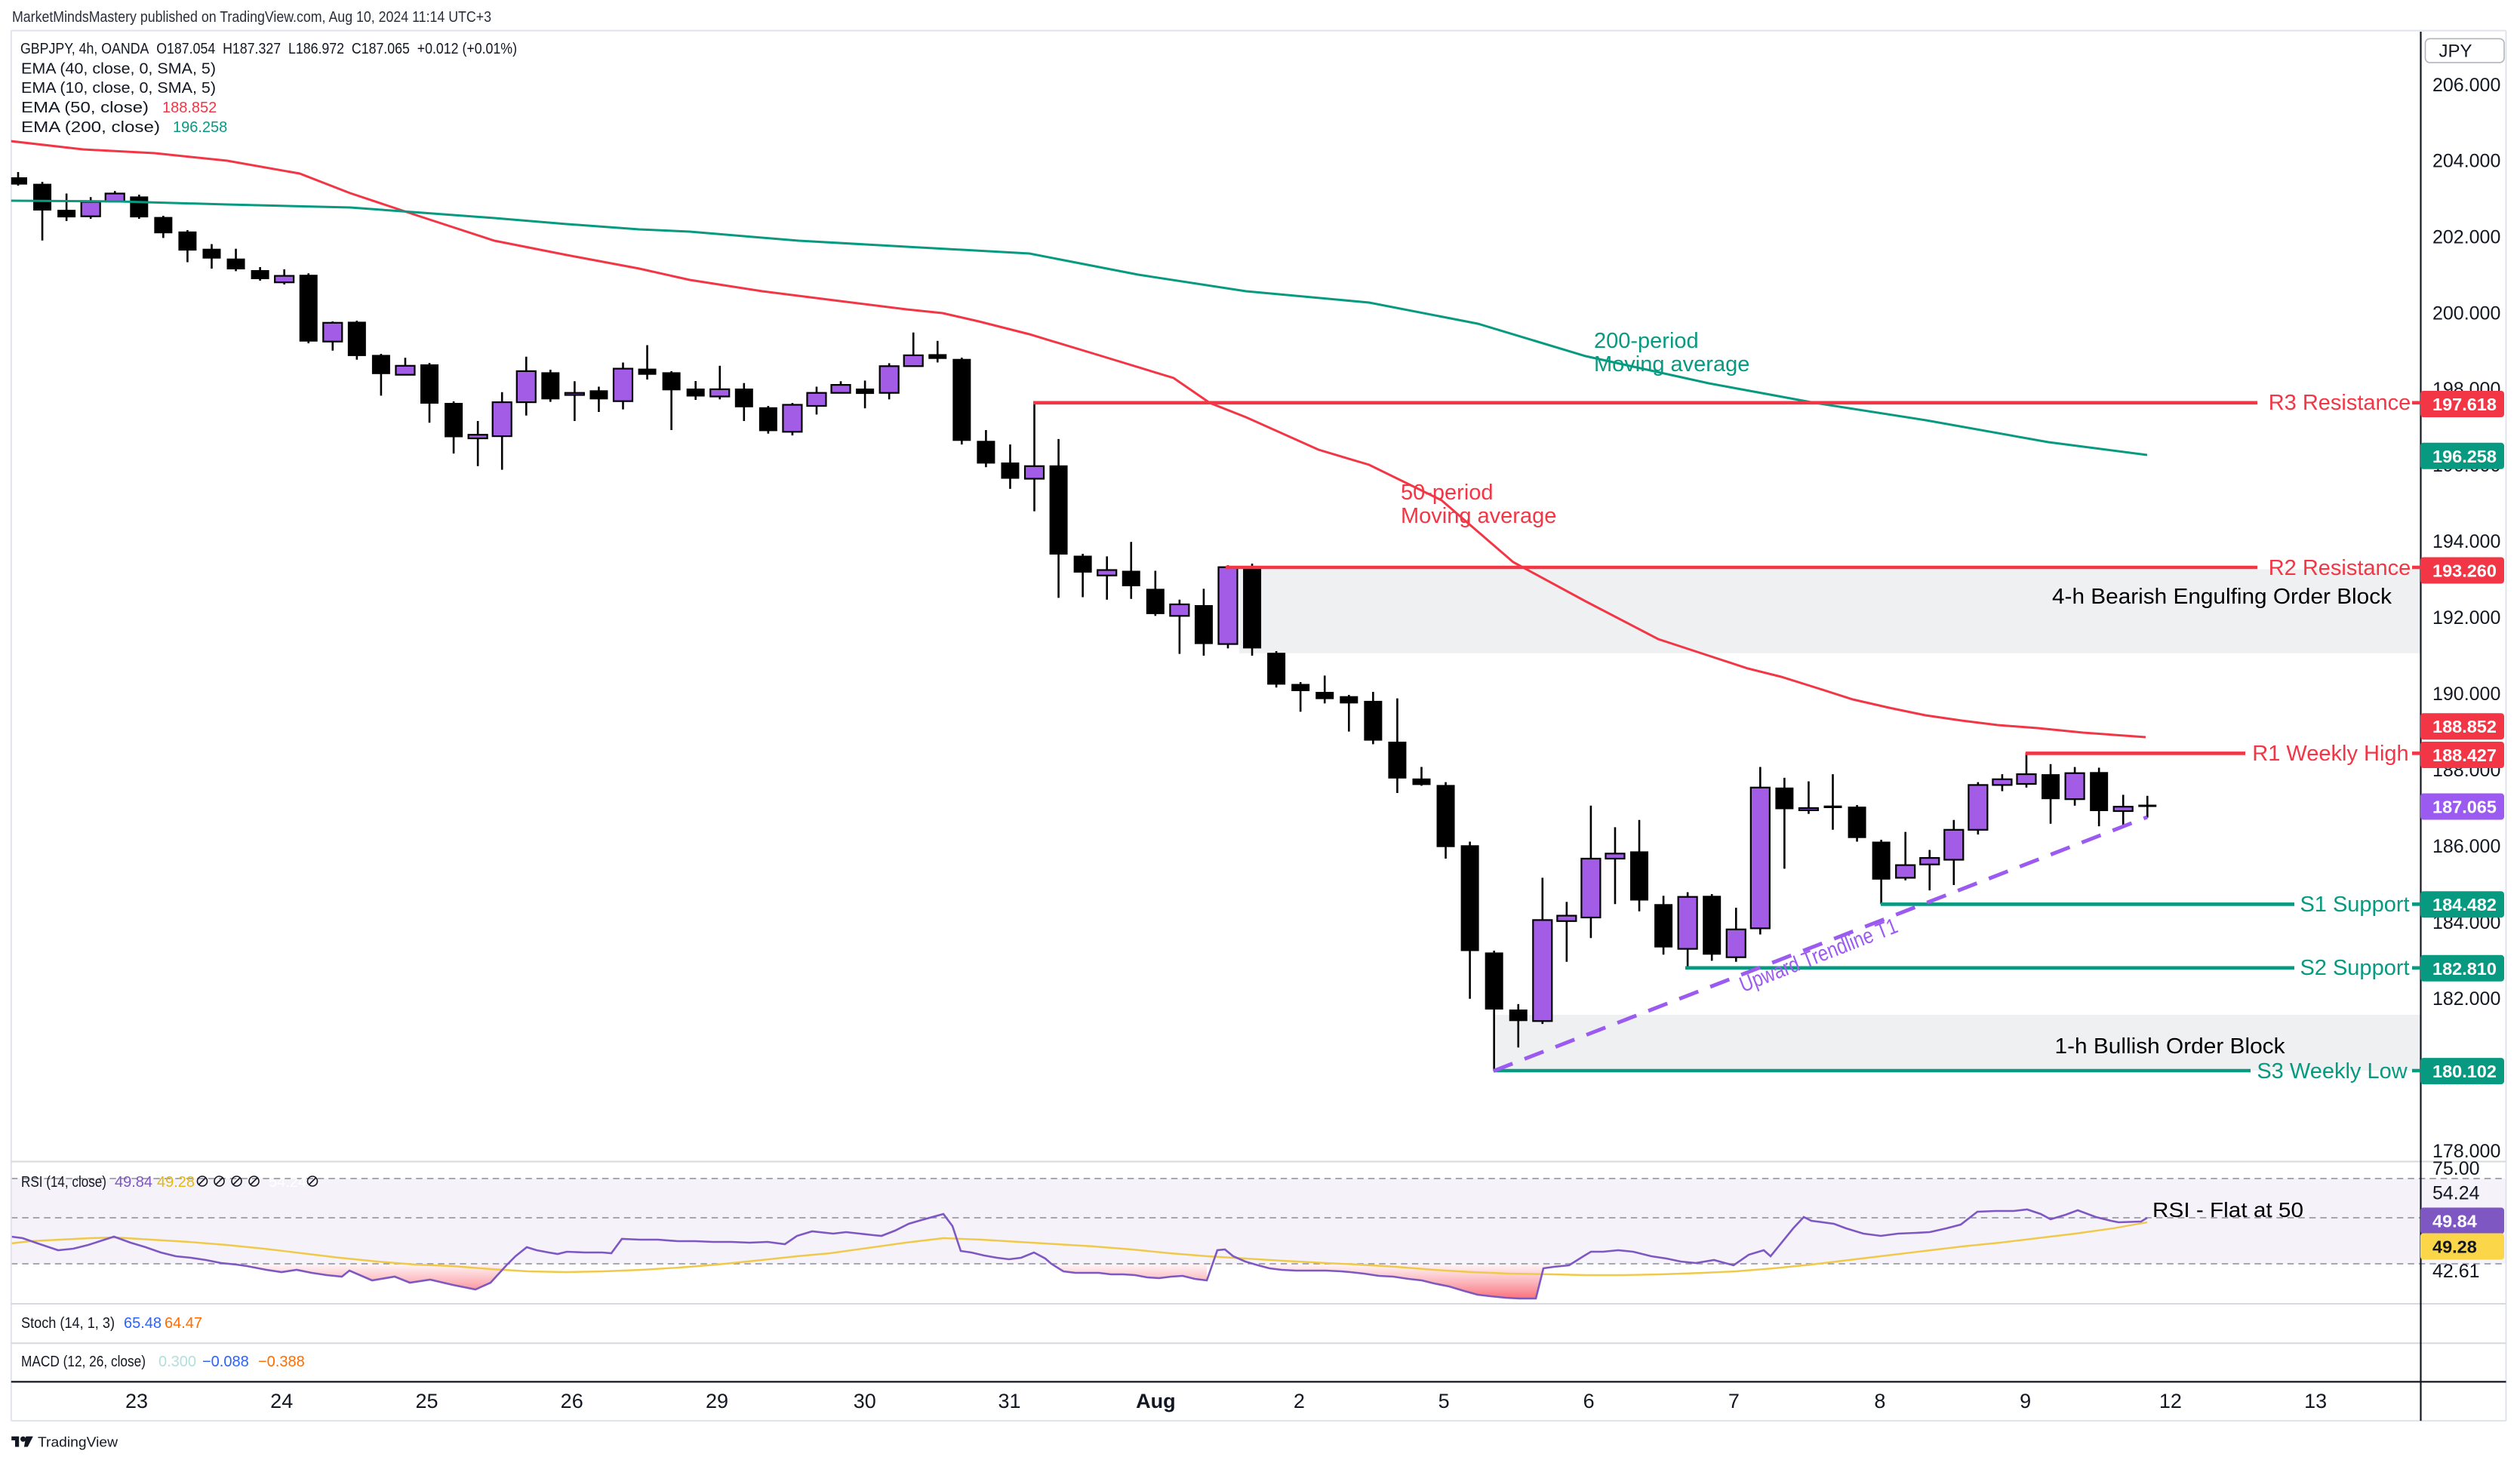 This screenshot has width=2520, height=1466. I want to click on svg-text: 75.00, so click(2456, 1168).